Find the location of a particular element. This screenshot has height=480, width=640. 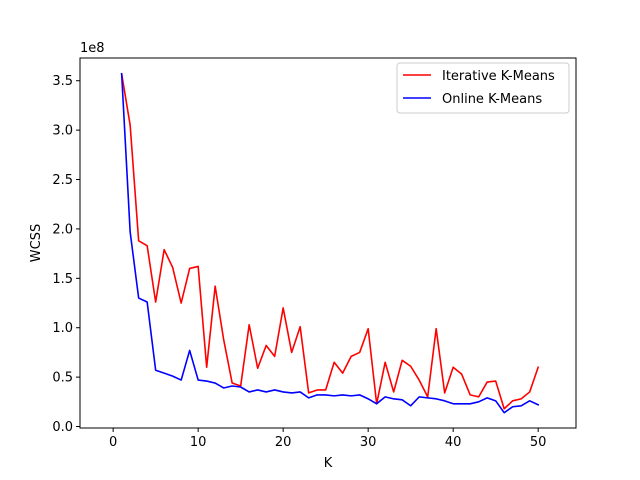

y-tick-label: 0.5 is located at coordinates (62, 378).